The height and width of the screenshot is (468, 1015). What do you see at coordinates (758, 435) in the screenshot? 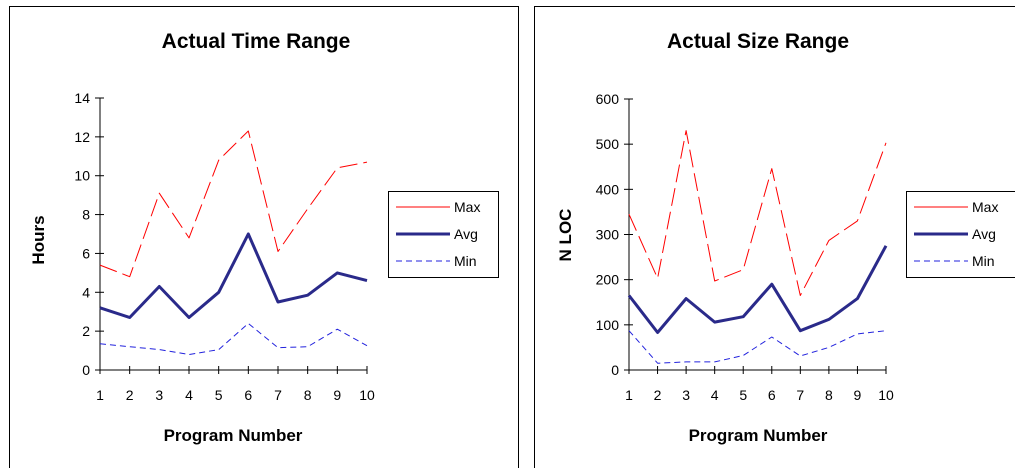
I see `x-axis-label-size: Program Number` at bounding box center [758, 435].